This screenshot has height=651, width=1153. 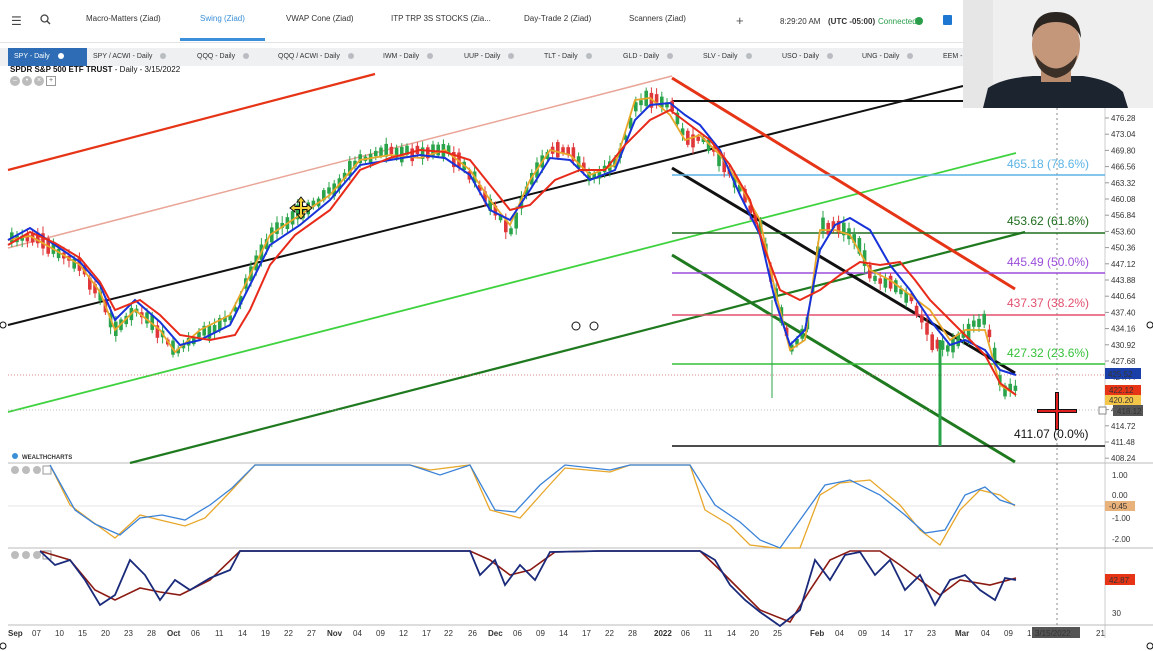 I want to click on watchlist-tab-spy-acwi: SPY / ACWI - Daily, so click(x=136, y=57).